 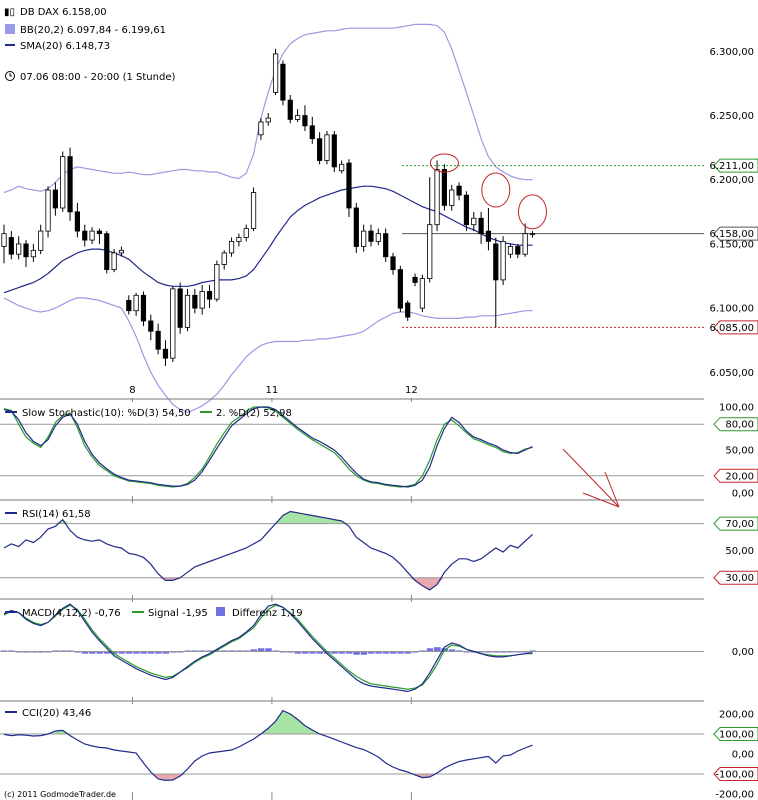 I want to click on stoch-tick-label-3: 20,00, so click(x=739, y=476).